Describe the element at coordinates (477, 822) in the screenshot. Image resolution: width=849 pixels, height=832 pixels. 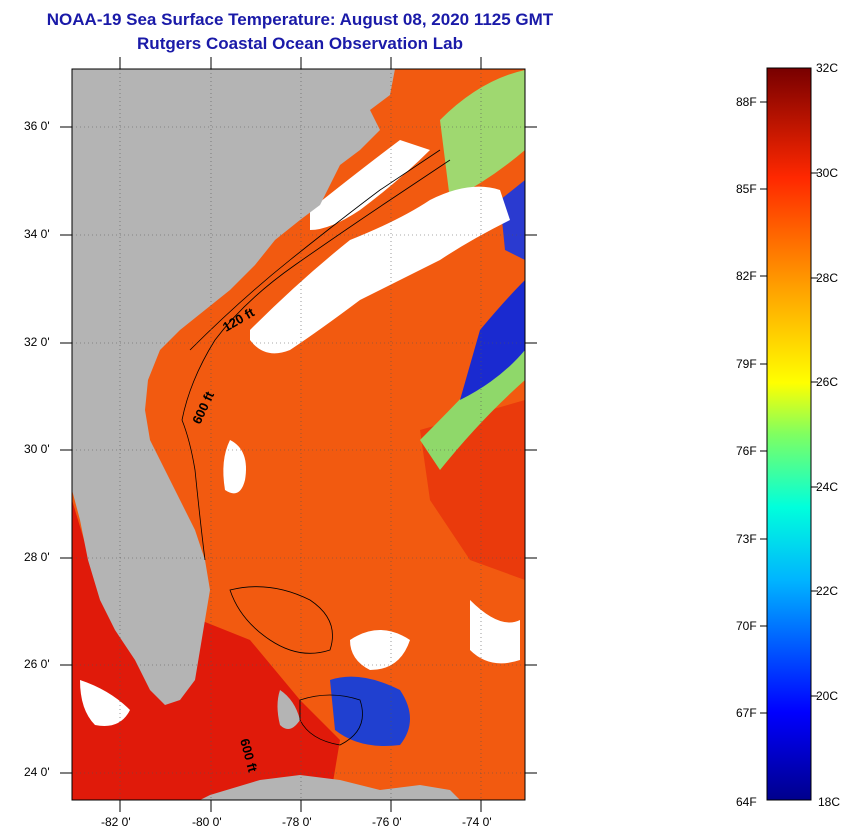
I see `lon-label-74: -74 0'` at that location.